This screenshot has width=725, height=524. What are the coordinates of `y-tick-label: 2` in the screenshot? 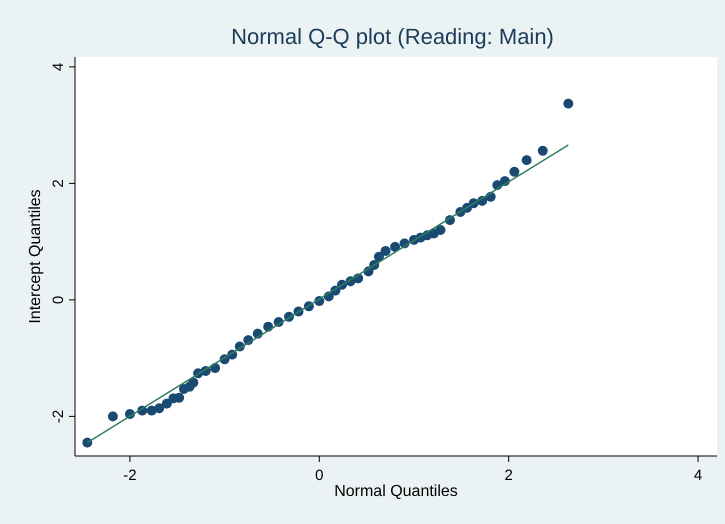 It's located at (58, 183).